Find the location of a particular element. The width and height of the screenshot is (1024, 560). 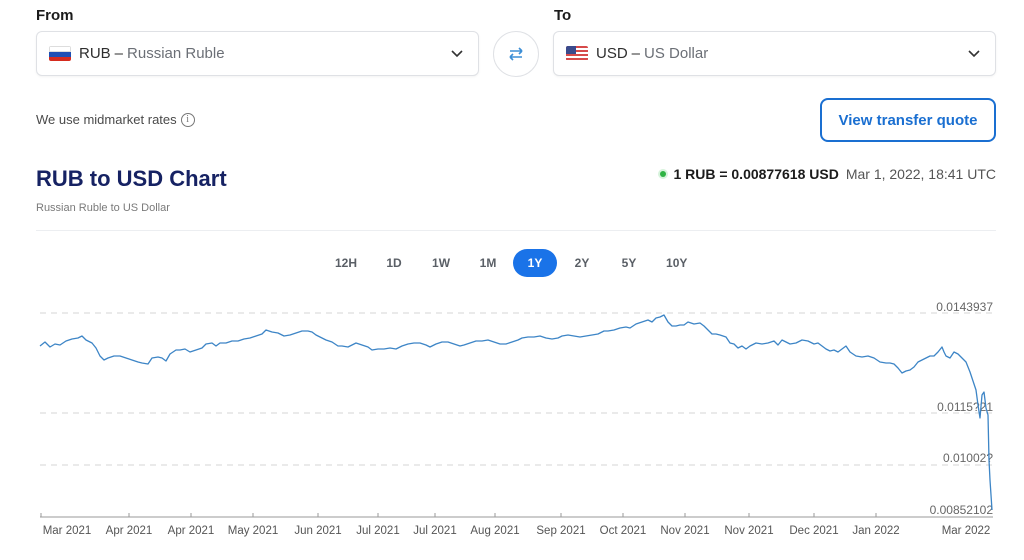

x-tick-label: Jan 2022 is located at coordinates (875, 531).